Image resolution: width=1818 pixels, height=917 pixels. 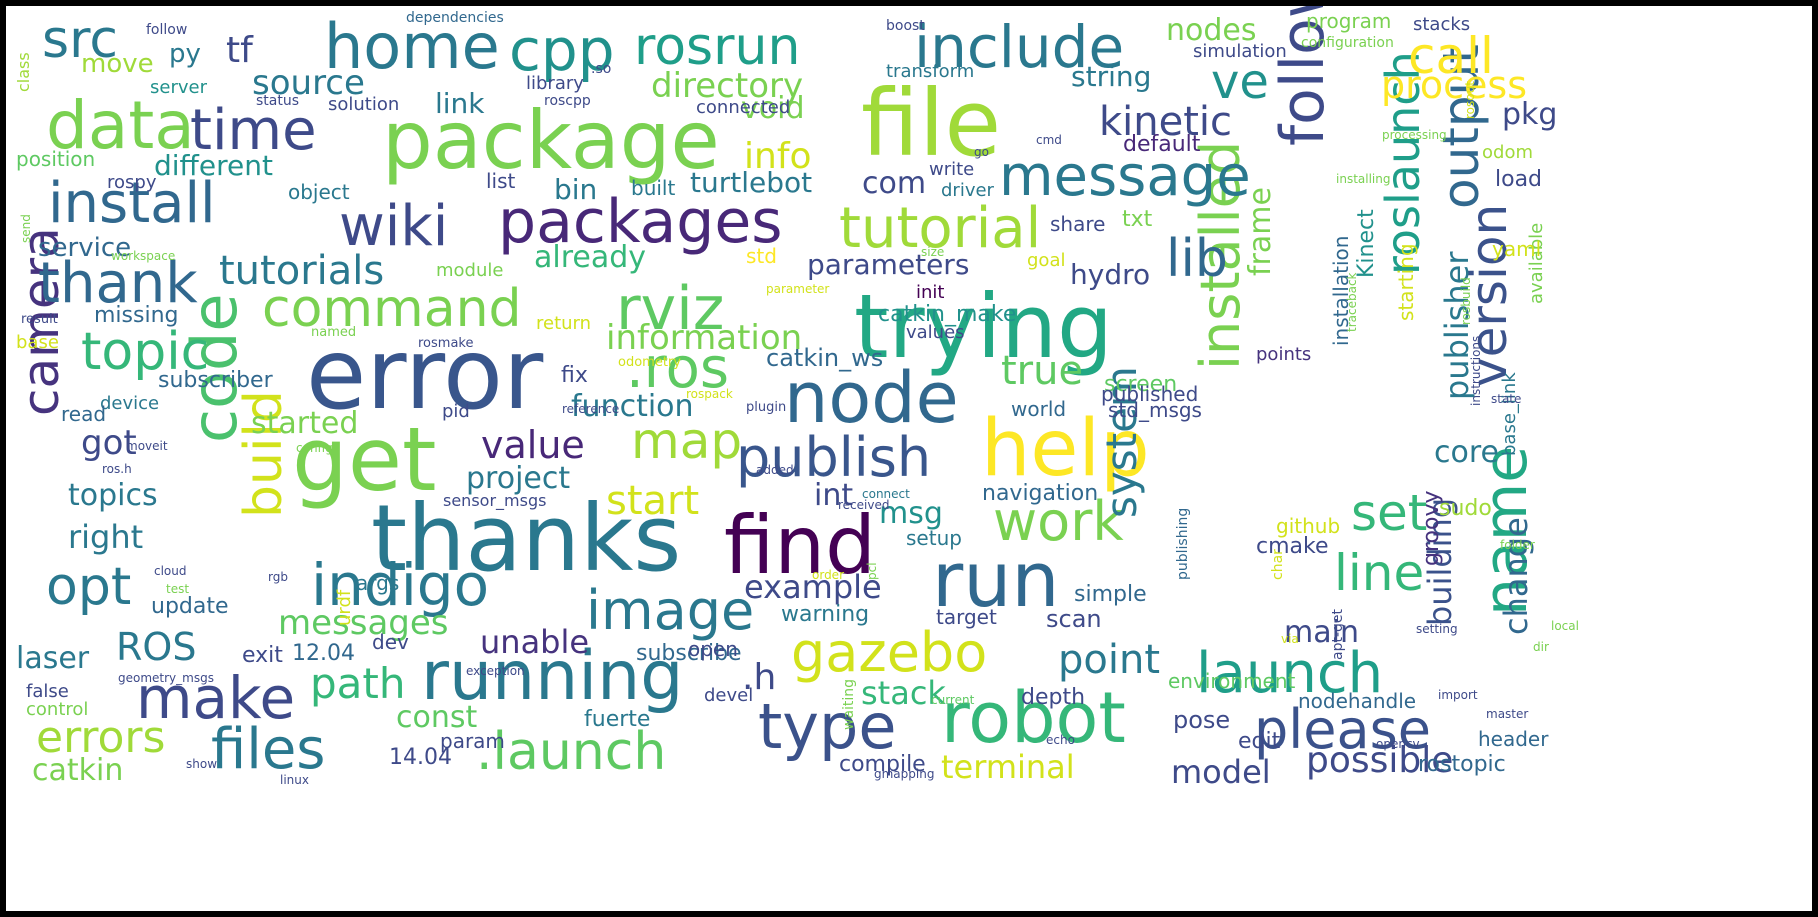 What do you see at coordinates (653, 501) in the screenshot?
I see `word-start: start` at bounding box center [653, 501].